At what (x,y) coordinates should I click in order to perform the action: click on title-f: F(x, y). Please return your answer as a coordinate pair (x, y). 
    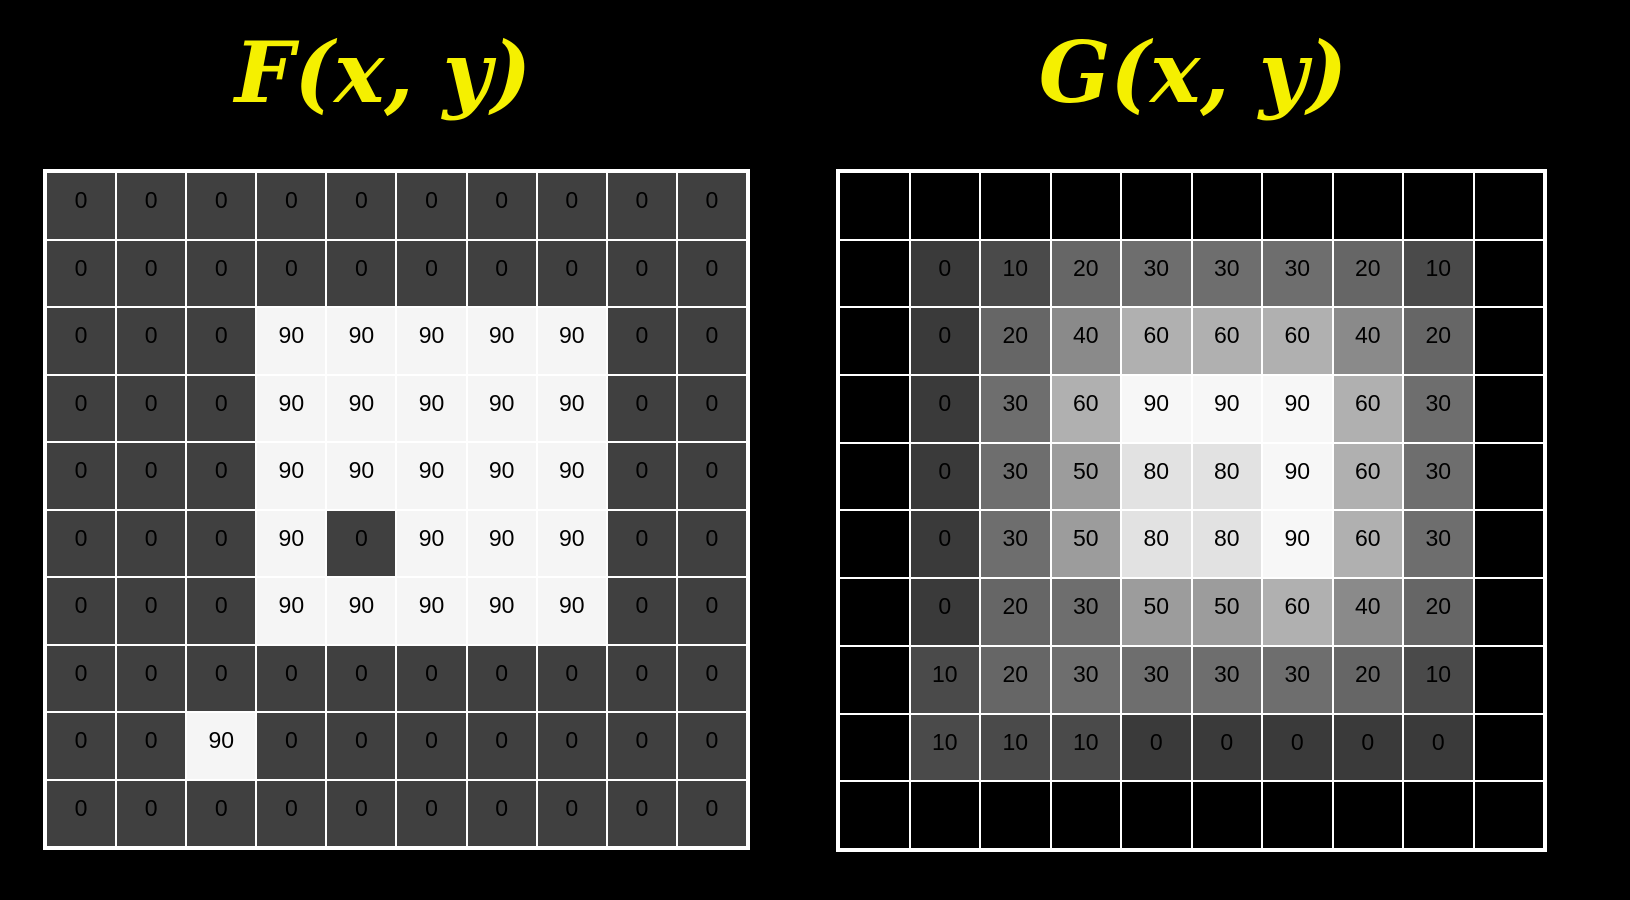
    Looking at the image, I should click on (383, 72).